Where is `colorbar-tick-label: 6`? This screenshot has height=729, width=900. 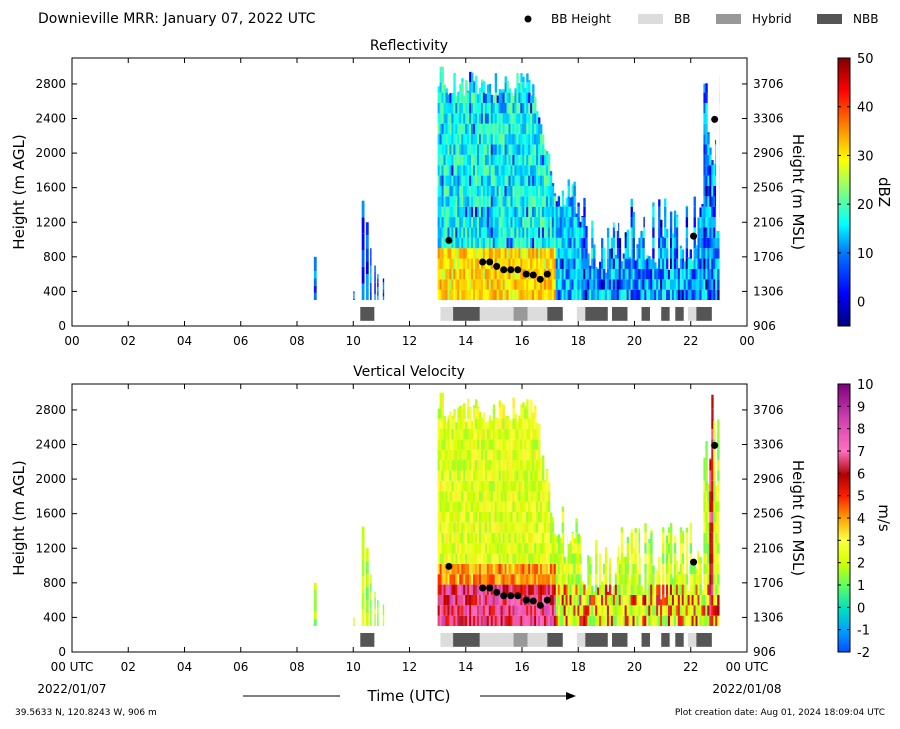 colorbar-tick-label: 6 is located at coordinates (861, 474).